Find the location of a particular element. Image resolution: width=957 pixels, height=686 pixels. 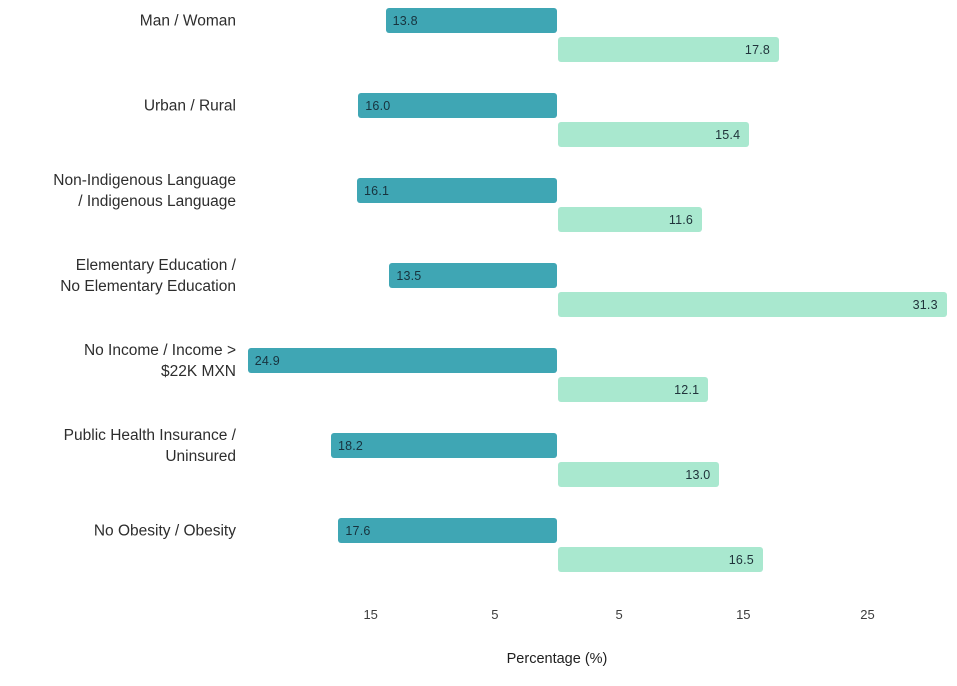

category-label: Urban / Rural is located at coordinates (118, 105).